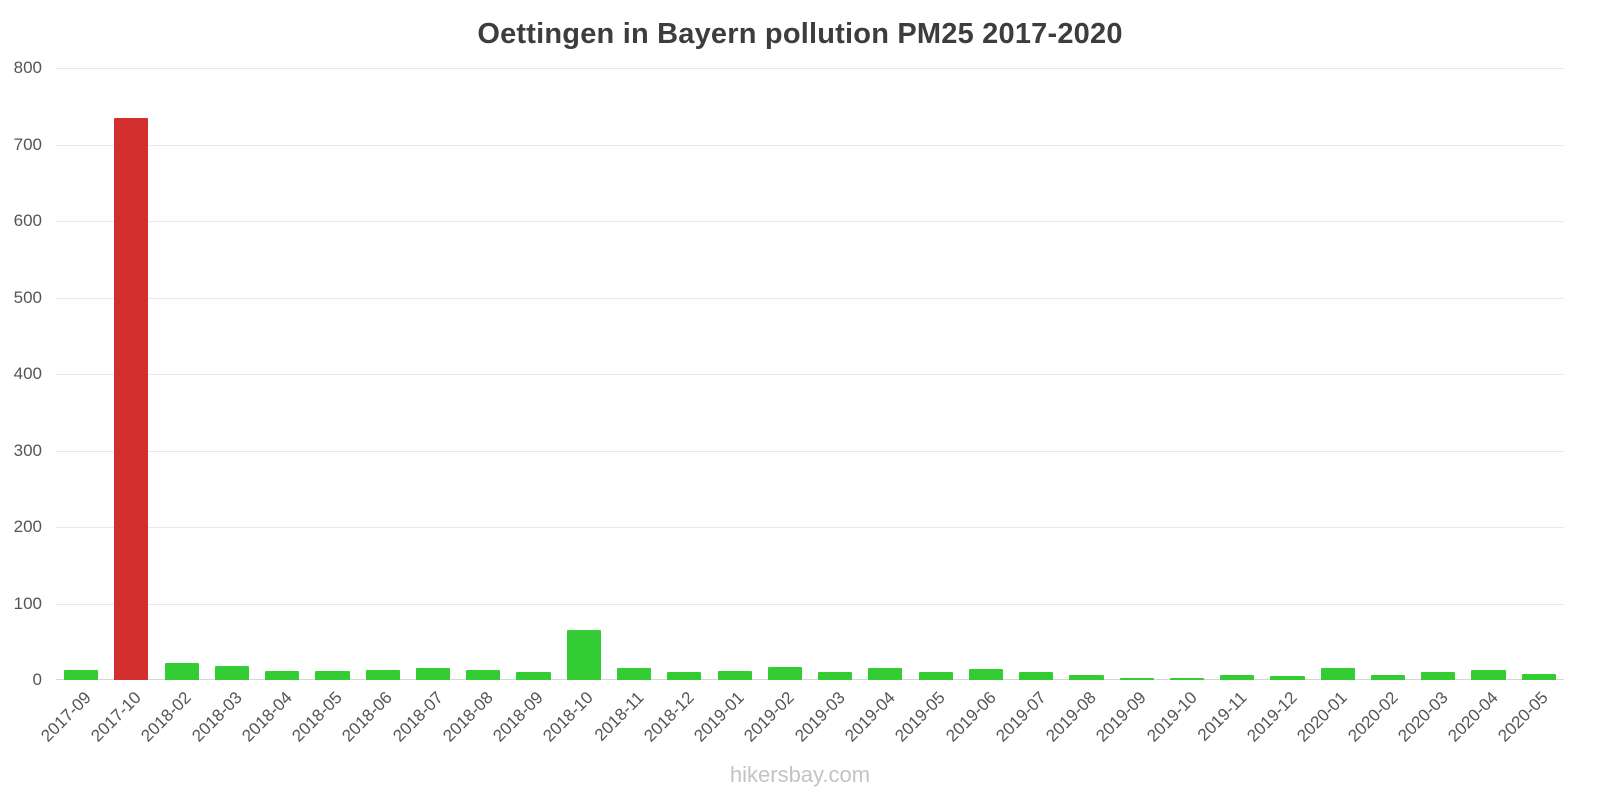  What do you see at coordinates (27, 603) in the screenshot?
I see `y-tick-label: 100` at bounding box center [27, 603].